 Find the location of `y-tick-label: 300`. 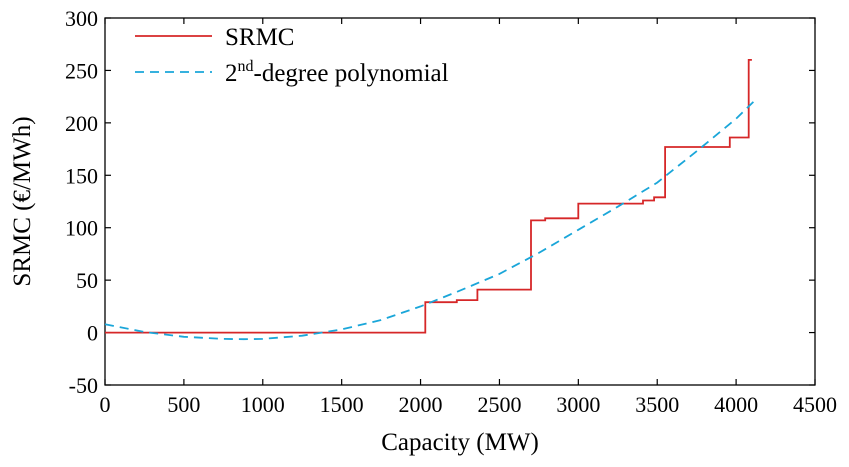

y-tick-label: 300 is located at coordinates (81, 18).